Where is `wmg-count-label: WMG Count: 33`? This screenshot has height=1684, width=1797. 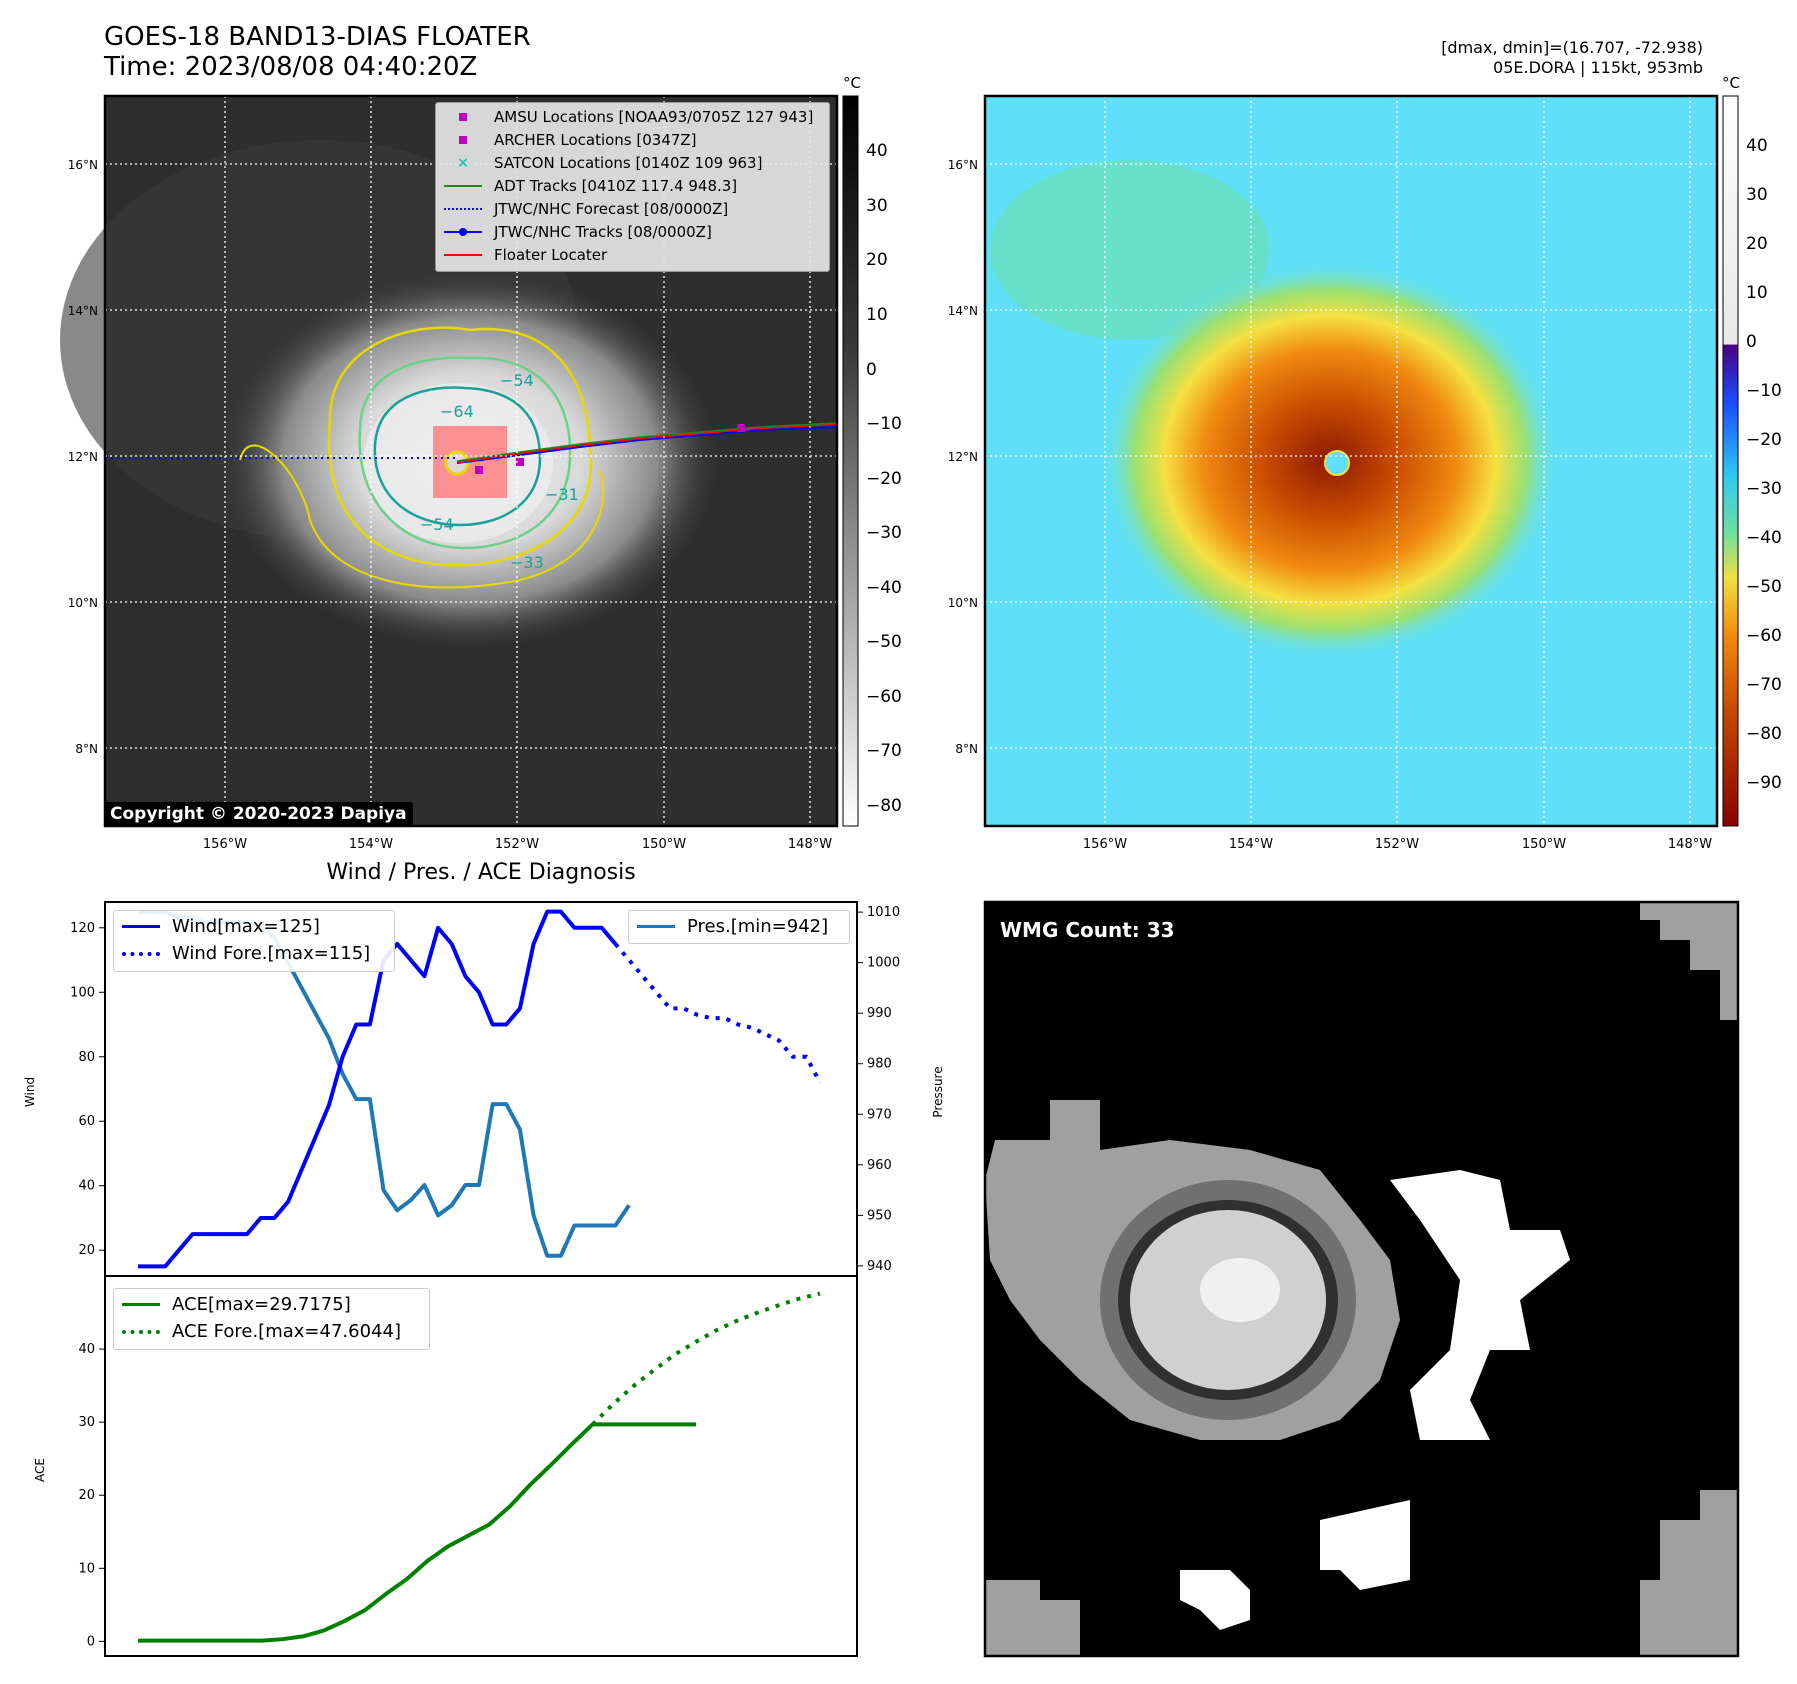 wmg-count-label: WMG Count: 33 is located at coordinates (1087, 930).